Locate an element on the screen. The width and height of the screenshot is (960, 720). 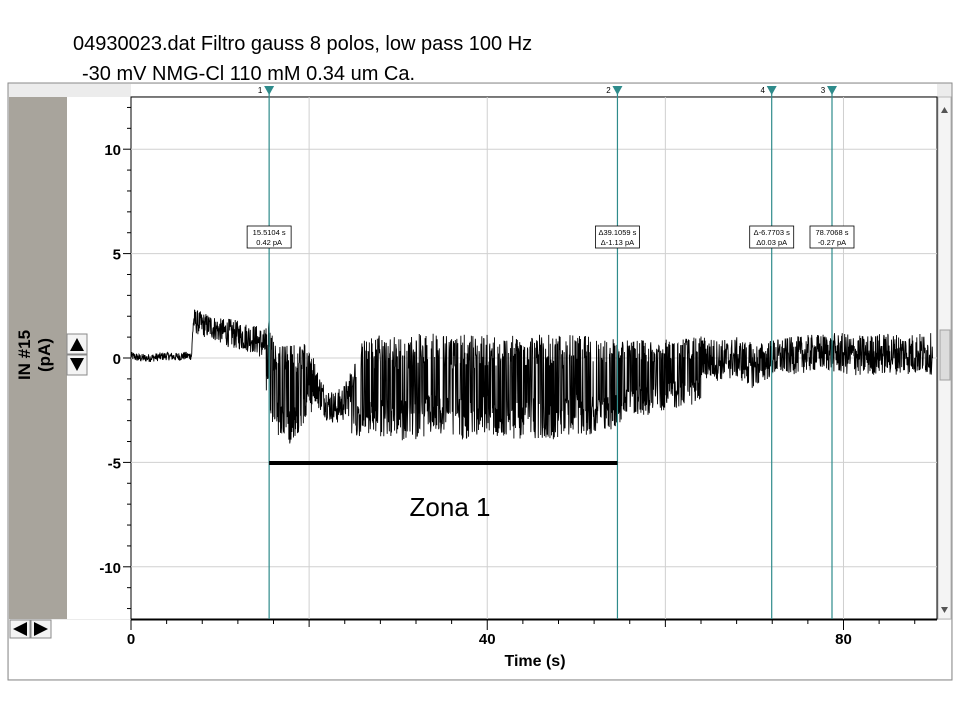
x-tick-label: 80 is located at coordinates (843, 639).